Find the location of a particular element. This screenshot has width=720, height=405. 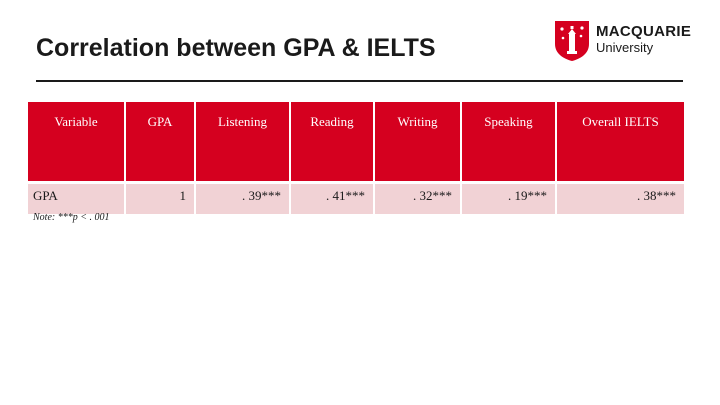

column-header: Writing is located at coordinates (417, 141).